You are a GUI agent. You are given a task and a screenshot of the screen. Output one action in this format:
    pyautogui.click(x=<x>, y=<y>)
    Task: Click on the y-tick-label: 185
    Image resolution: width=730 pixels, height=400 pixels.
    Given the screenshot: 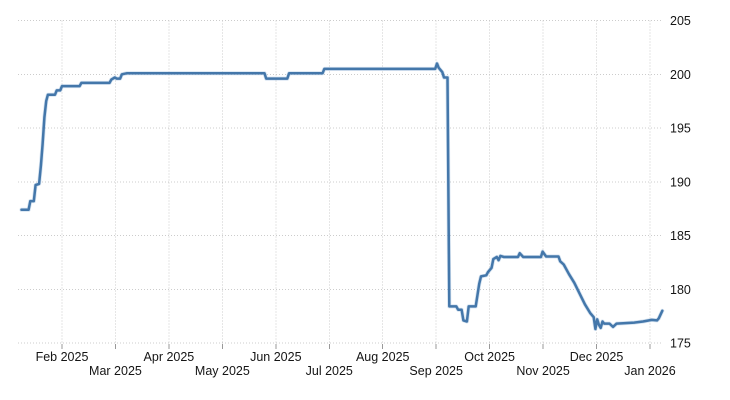 What is the action you would take?
    pyautogui.click(x=680, y=236)
    